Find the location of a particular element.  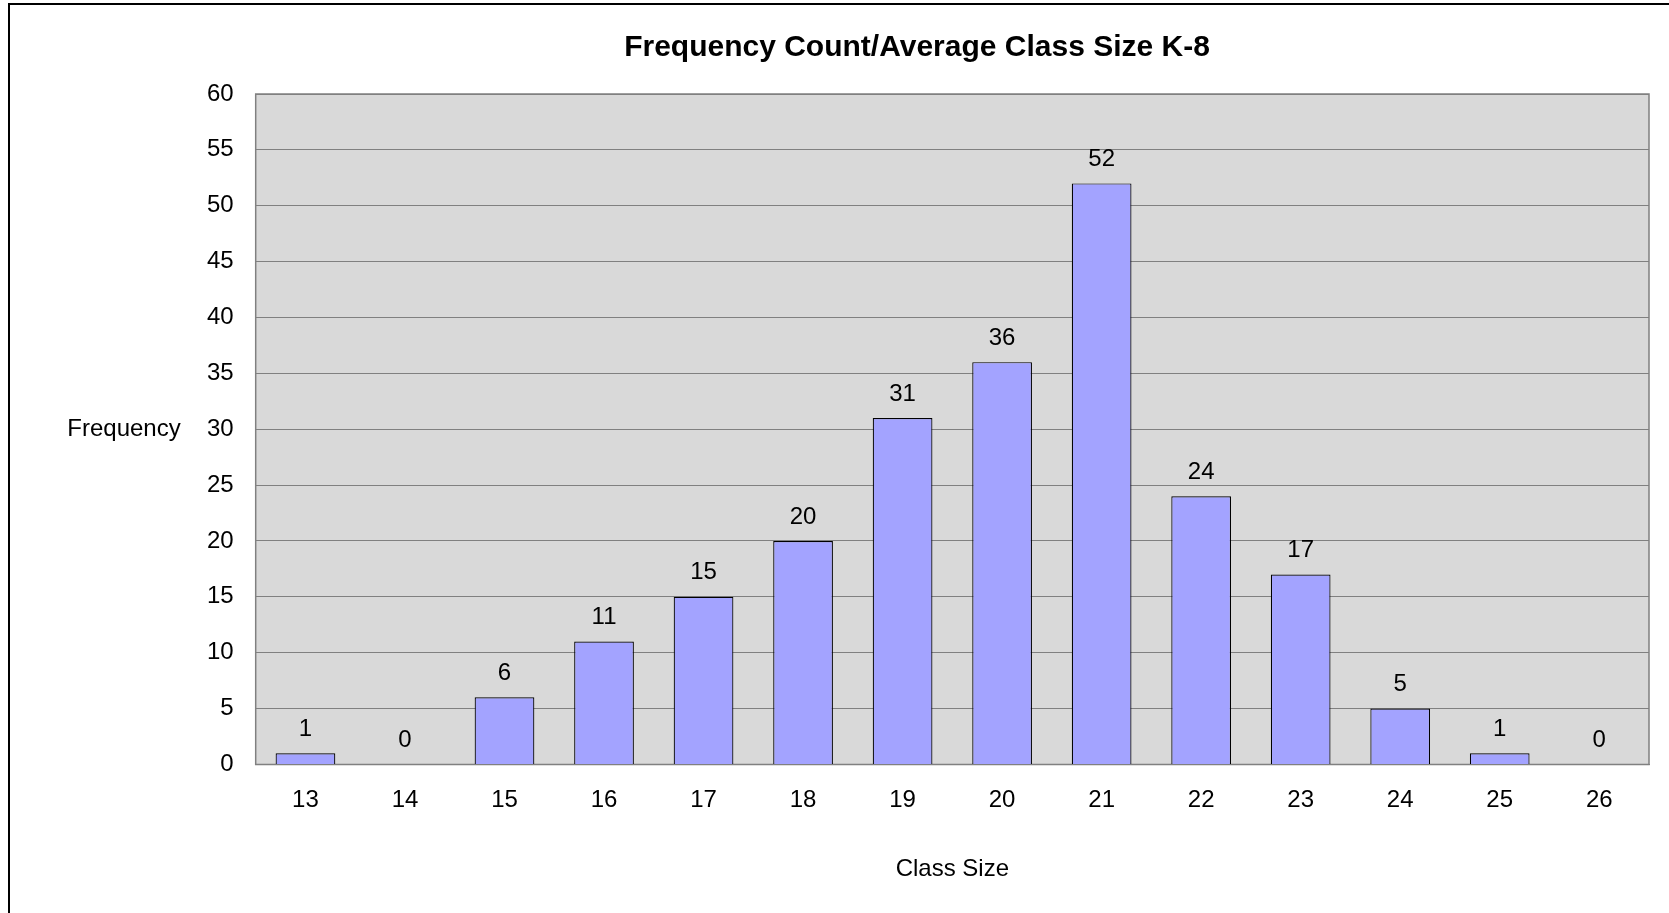

x-tick-label: 19 is located at coordinates (902, 799).